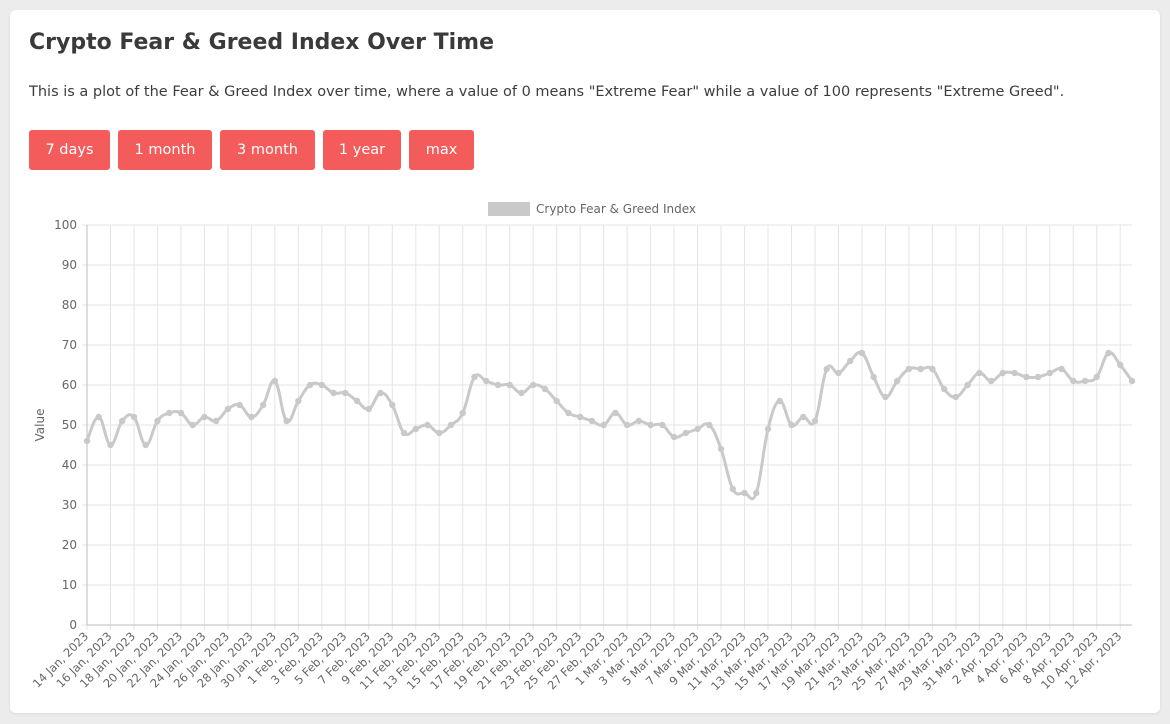 This screenshot has width=1170, height=724. I want to click on range-1-year-button: 1 year, so click(362, 150).